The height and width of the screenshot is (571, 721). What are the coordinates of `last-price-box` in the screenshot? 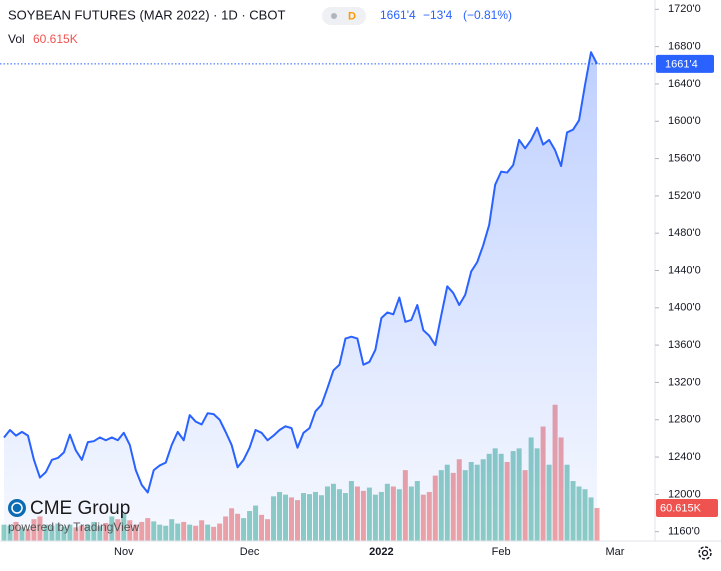 It's located at (685, 63).